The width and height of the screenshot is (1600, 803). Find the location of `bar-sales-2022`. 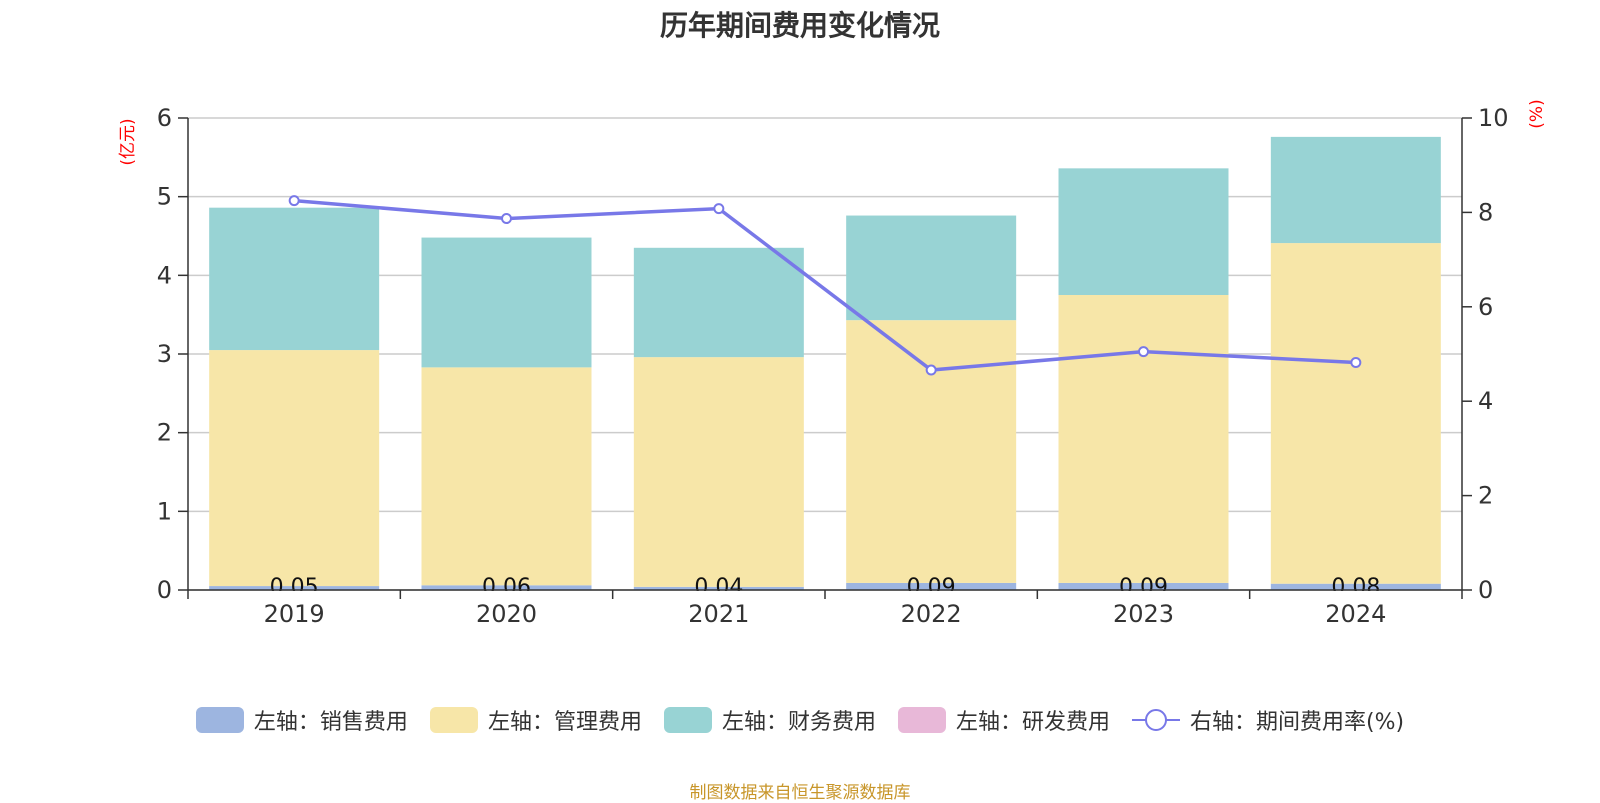

bar-sales-2022 is located at coordinates (931, 586).